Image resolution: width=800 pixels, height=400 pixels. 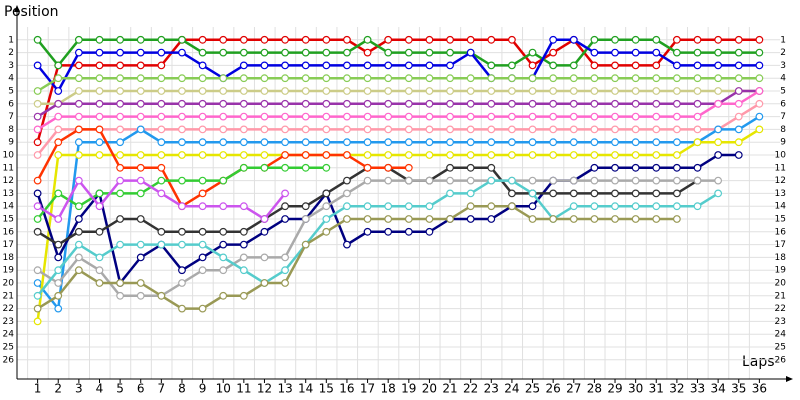 What do you see at coordinates (367, 389) in the screenshot?
I see `x-tick-label: 17` at bounding box center [367, 389].